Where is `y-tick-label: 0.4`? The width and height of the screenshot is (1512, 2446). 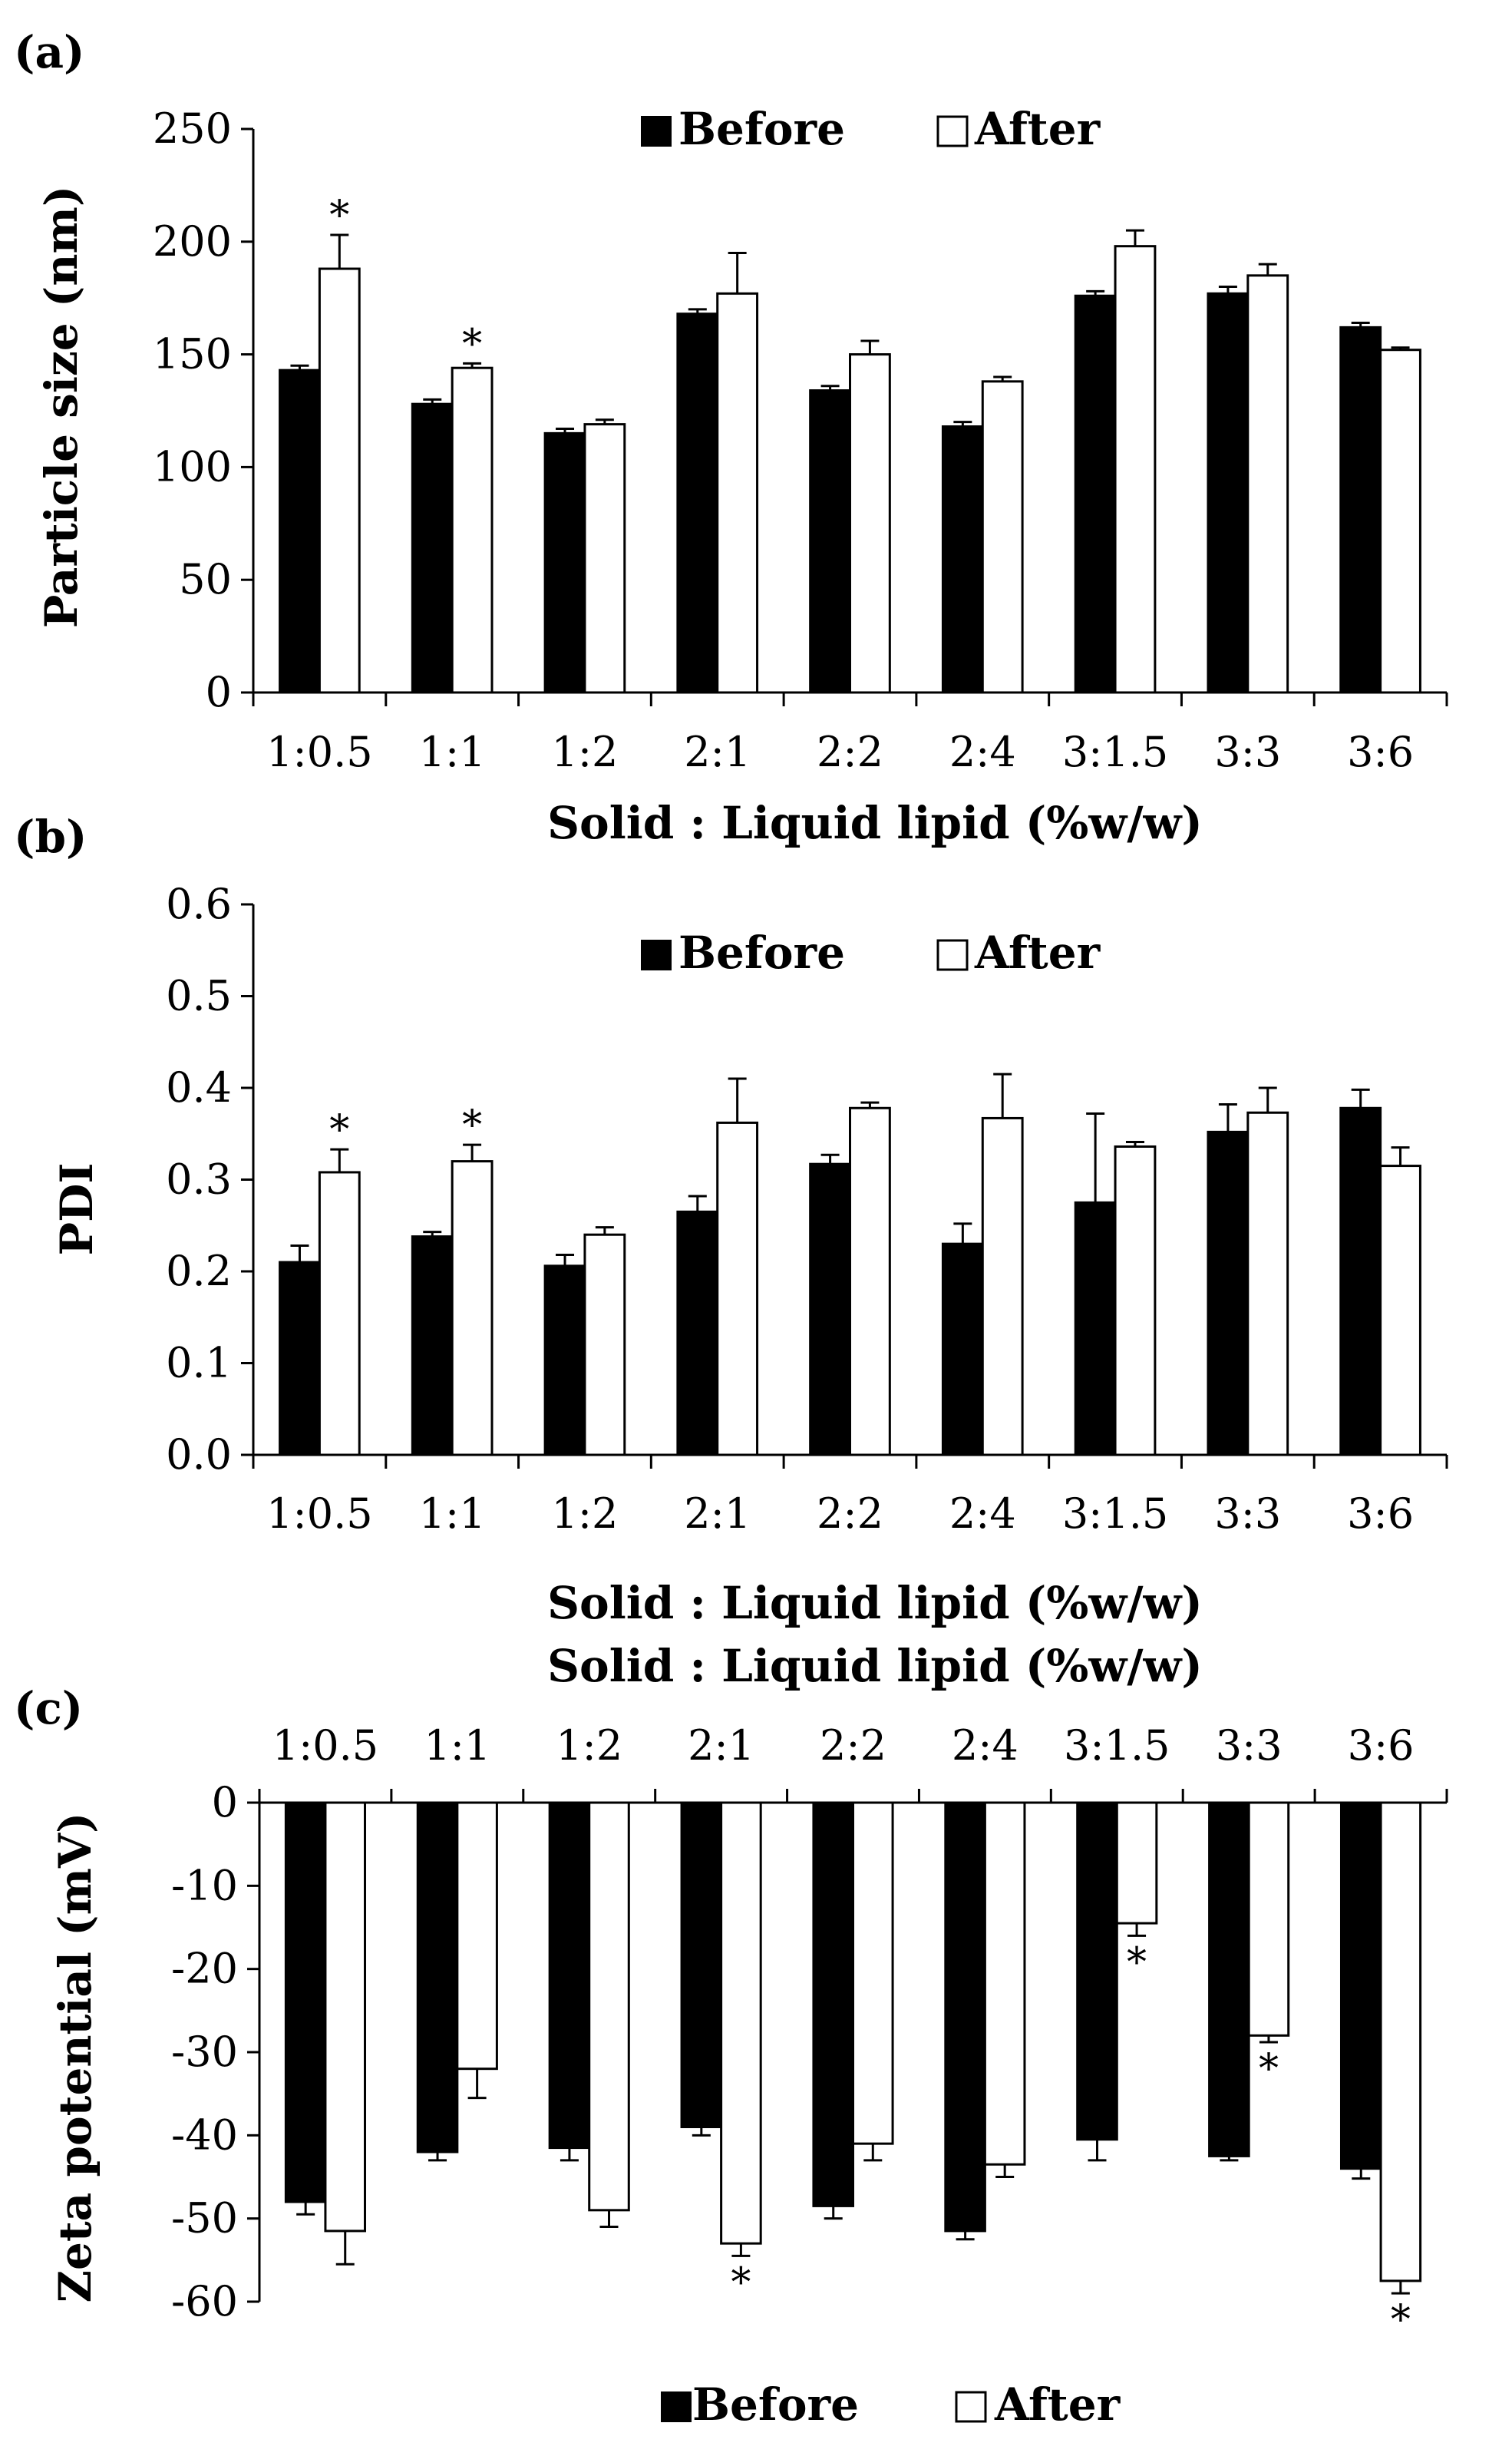
y-tick-label: 0.4 is located at coordinates (199, 1087).